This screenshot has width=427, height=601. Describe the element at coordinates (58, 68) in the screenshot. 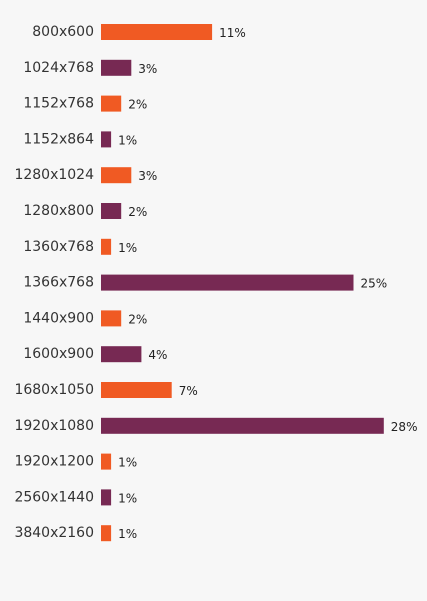

I see `category-label: 1024x768` at that location.